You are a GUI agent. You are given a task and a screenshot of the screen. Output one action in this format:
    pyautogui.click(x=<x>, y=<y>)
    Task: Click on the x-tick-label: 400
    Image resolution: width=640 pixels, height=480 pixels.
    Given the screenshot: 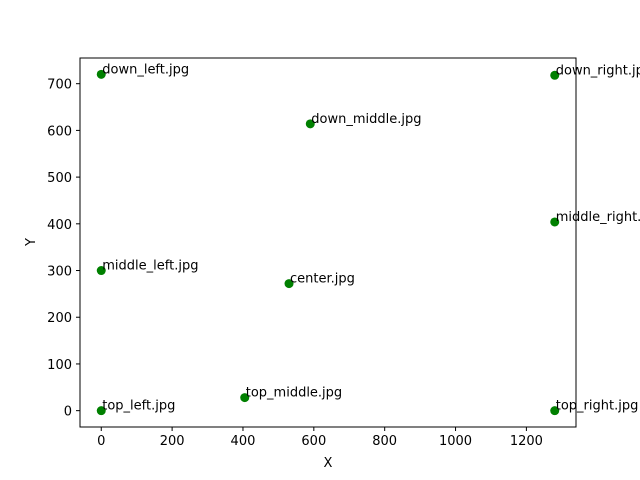 What is the action you would take?
    pyautogui.click(x=243, y=441)
    